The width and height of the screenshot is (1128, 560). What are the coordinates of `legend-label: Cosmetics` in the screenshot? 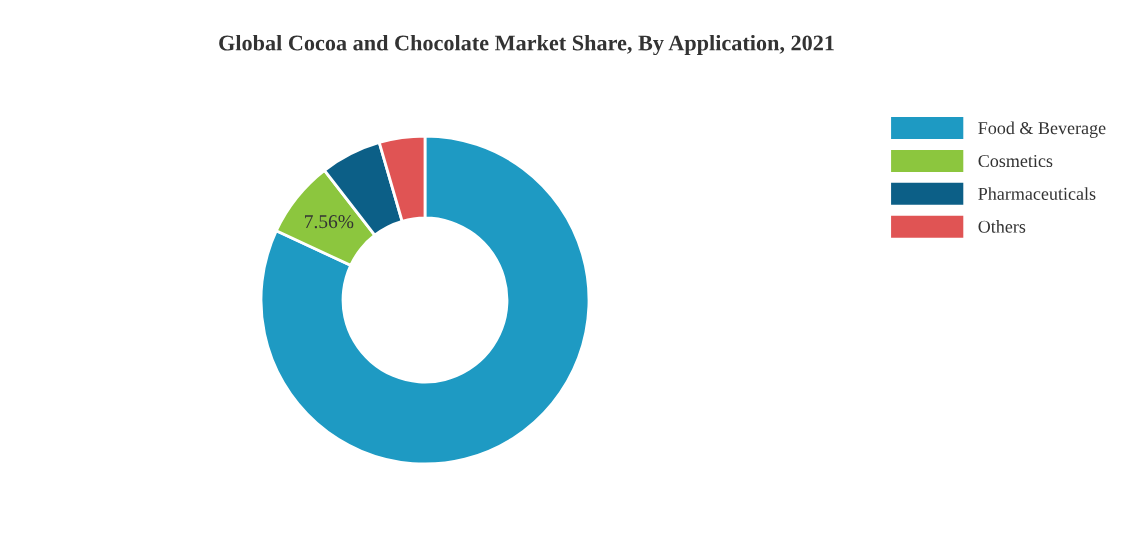 It's located at (1015, 161).